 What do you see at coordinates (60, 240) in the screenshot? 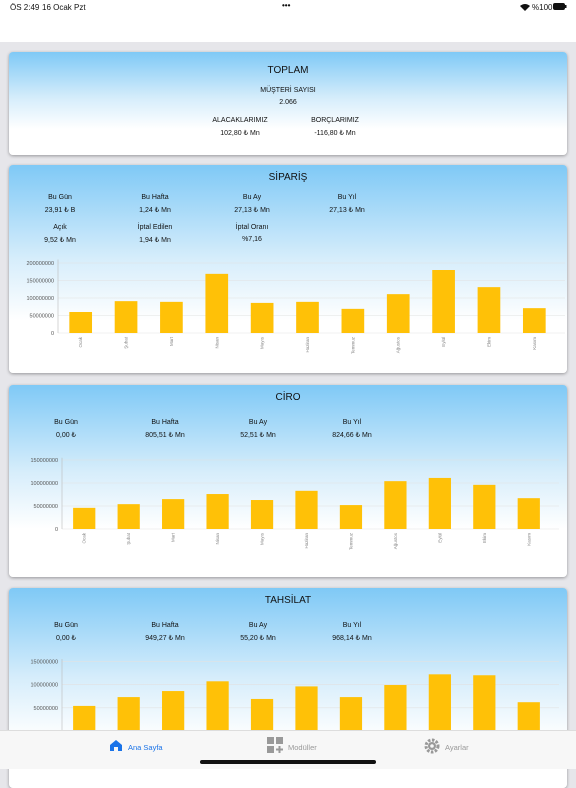
I see `stat-value: 9,52 ₺ Mn` at bounding box center [60, 240].